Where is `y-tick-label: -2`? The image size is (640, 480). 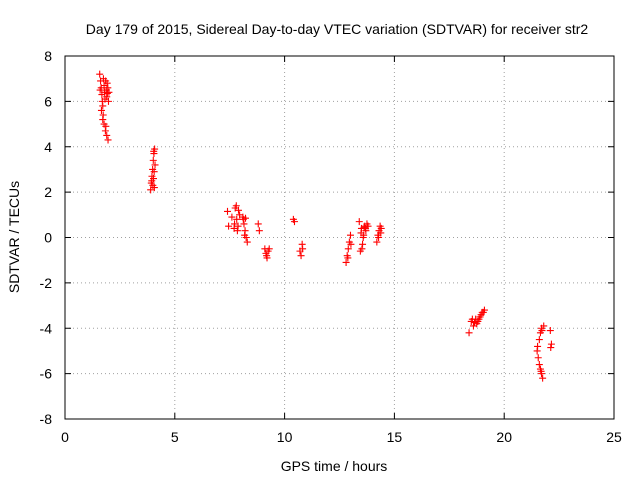
y-tick-label: -2 is located at coordinates (46, 283).